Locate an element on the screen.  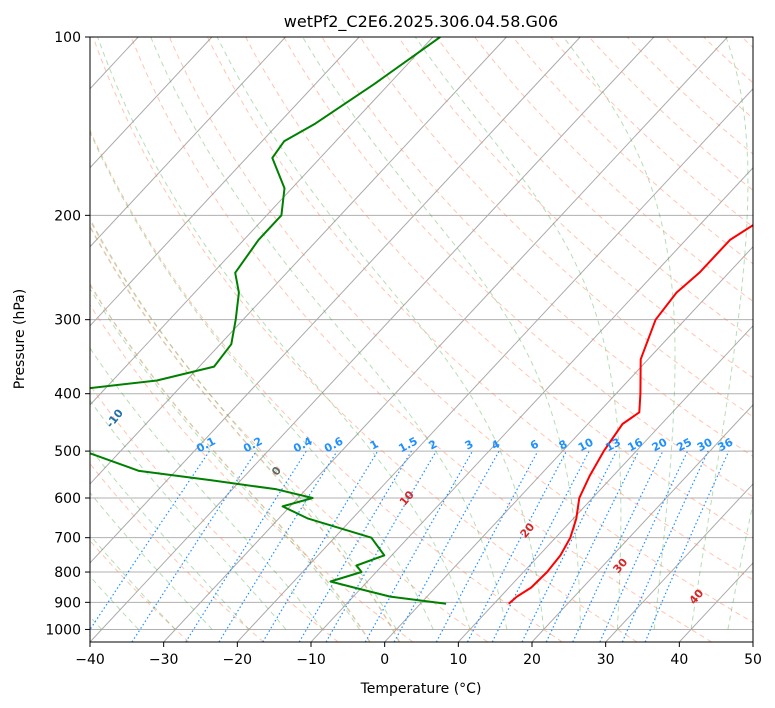
x-tick-label: −10 is located at coordinates (311, 660).